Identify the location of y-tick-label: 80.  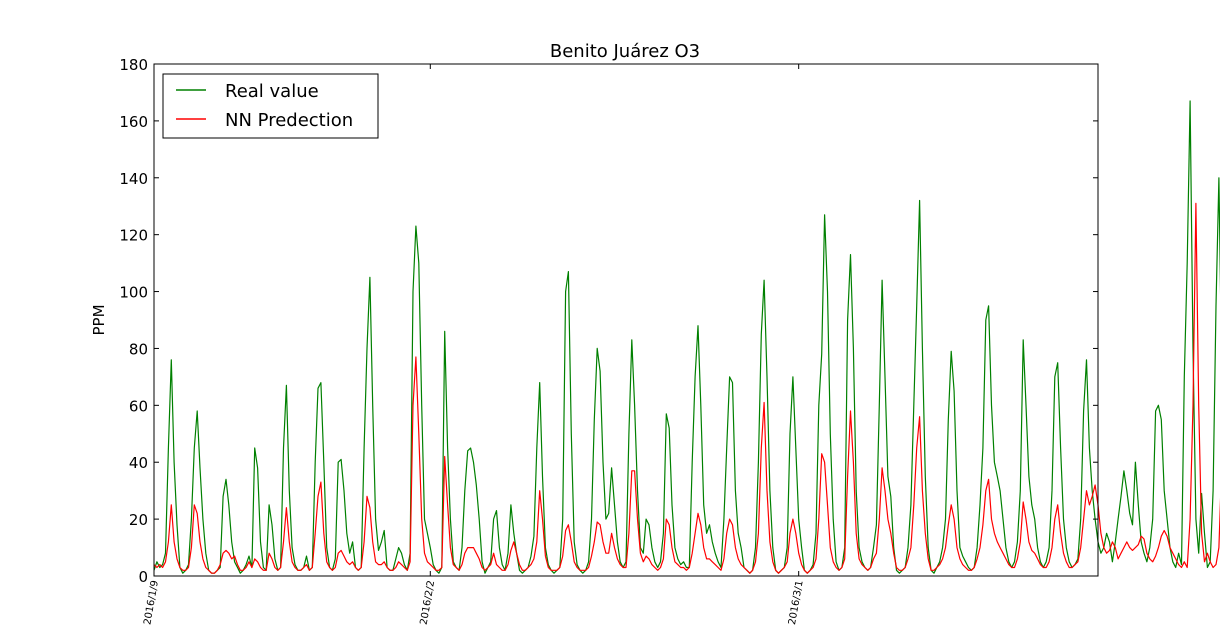
(138, 349).